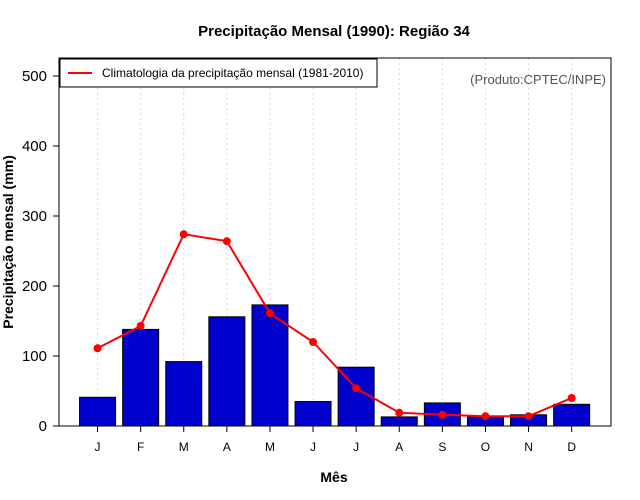 The width and height of the screenshot is (640, 500). I want to click on y-tick-label: 400, so click(34, 146).